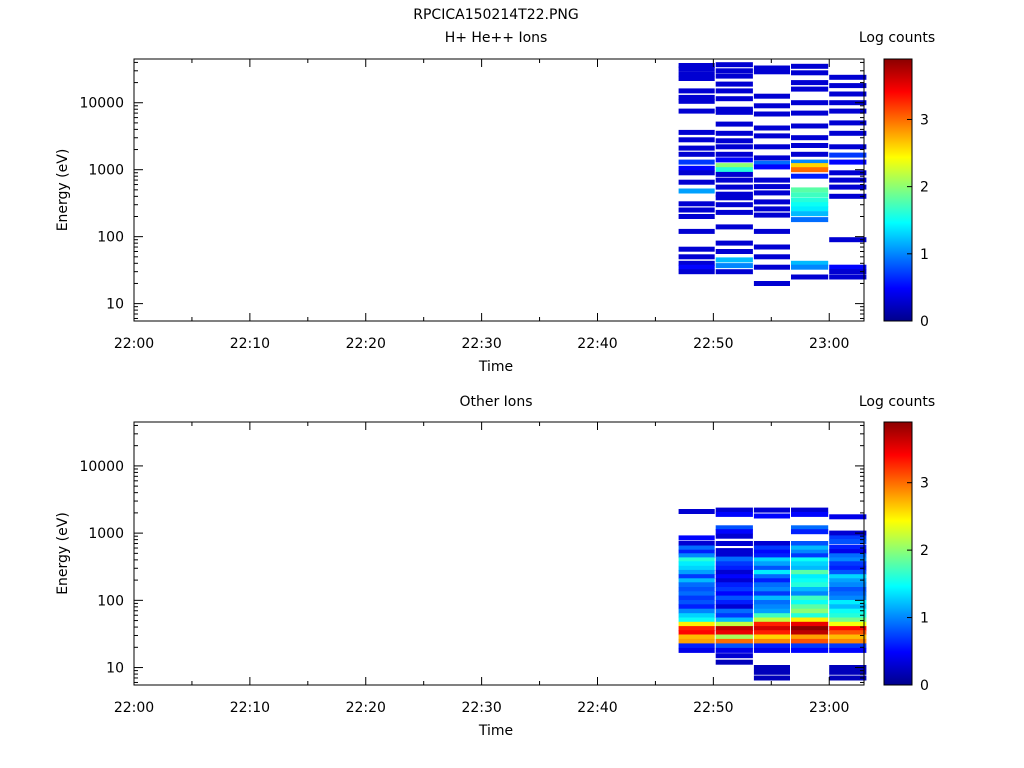  I want to click on colorbar-tick-label: 1, so click(924, 255).